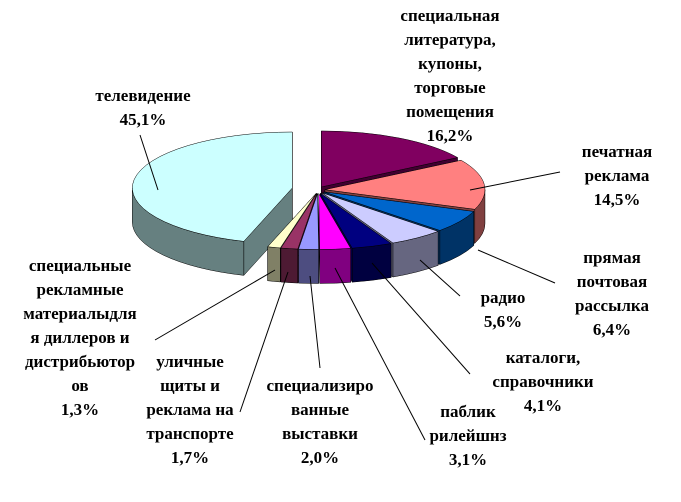 Image resolution: width=681 pixels, height=502 pixels. I want to click on slice-label: специализиро ванные выставки 2,0%, so click(319, 422).